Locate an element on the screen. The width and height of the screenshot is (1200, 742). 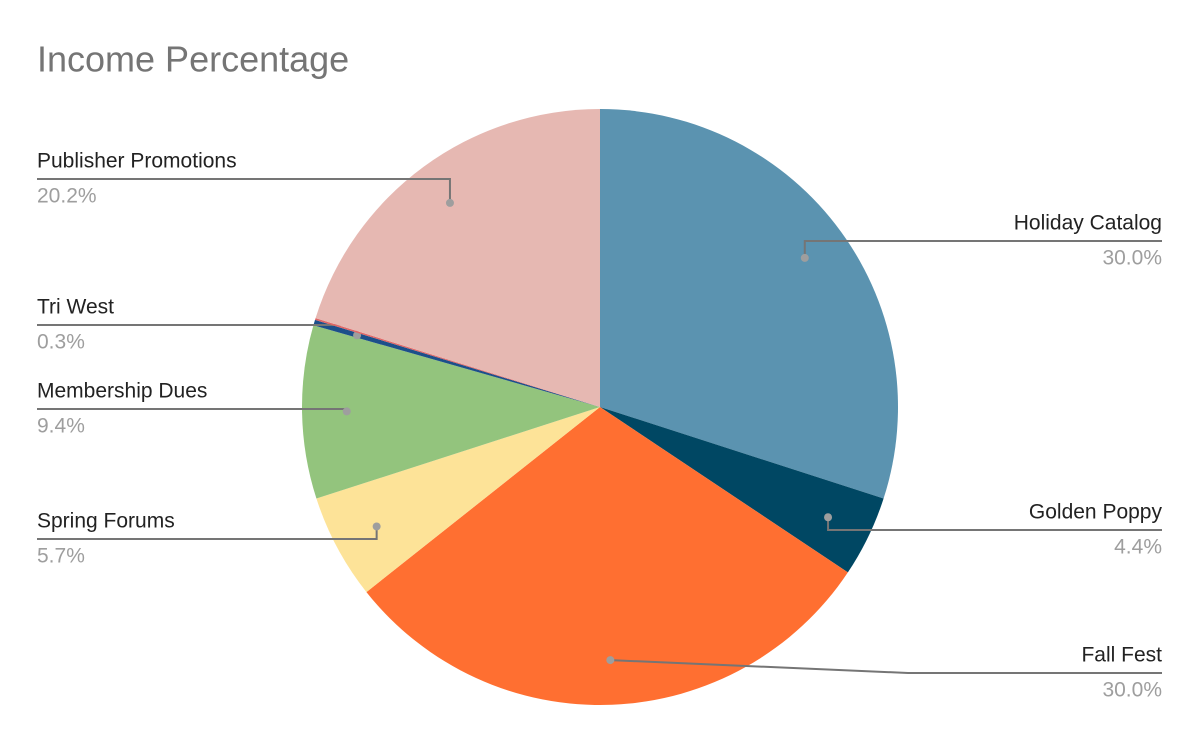
slice-label: Tri West is located at coordinates (75, 307).